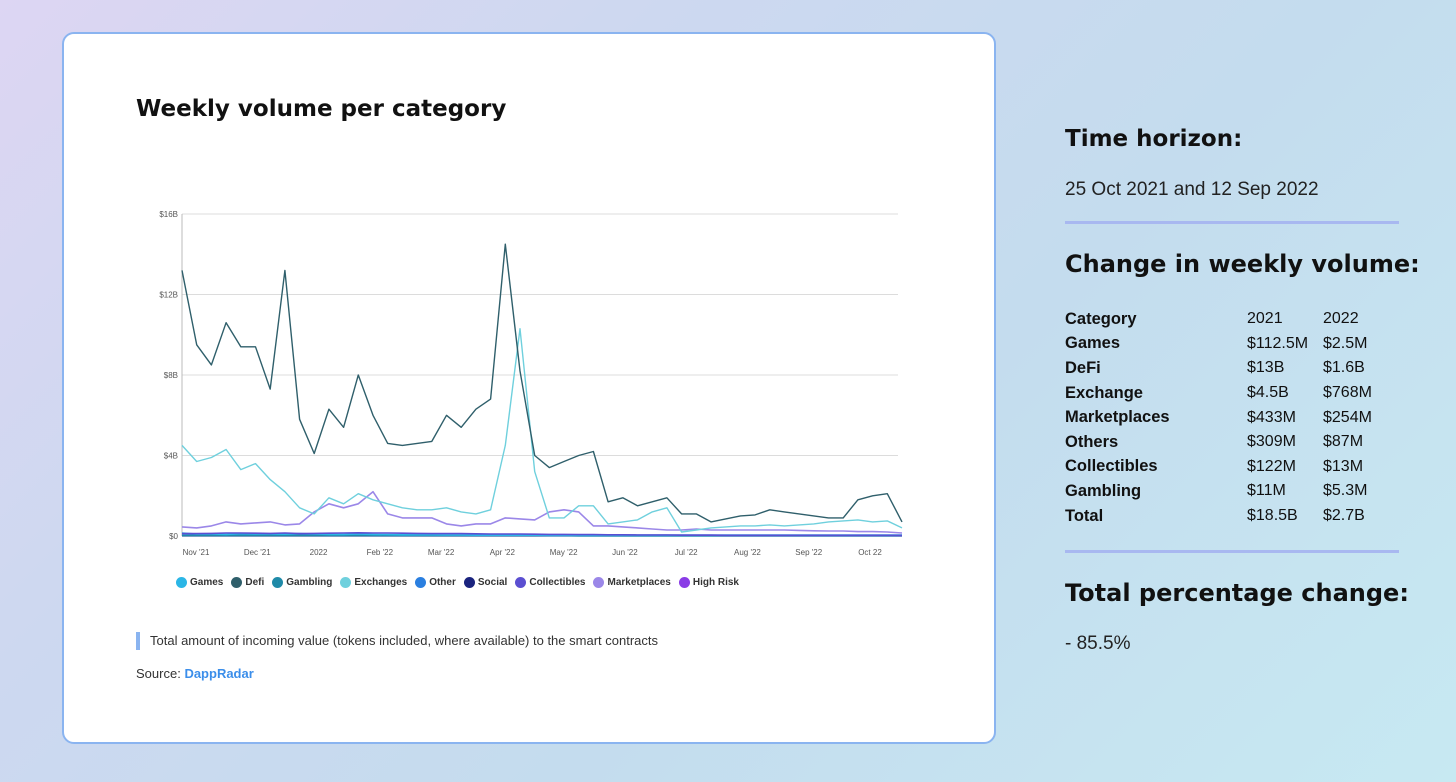 The height and width of the screenshot is (782, 1456). Describe the element at coordinates (380, 552) in the screenshot. I see `x-tick-label: Feb '22` at that location.